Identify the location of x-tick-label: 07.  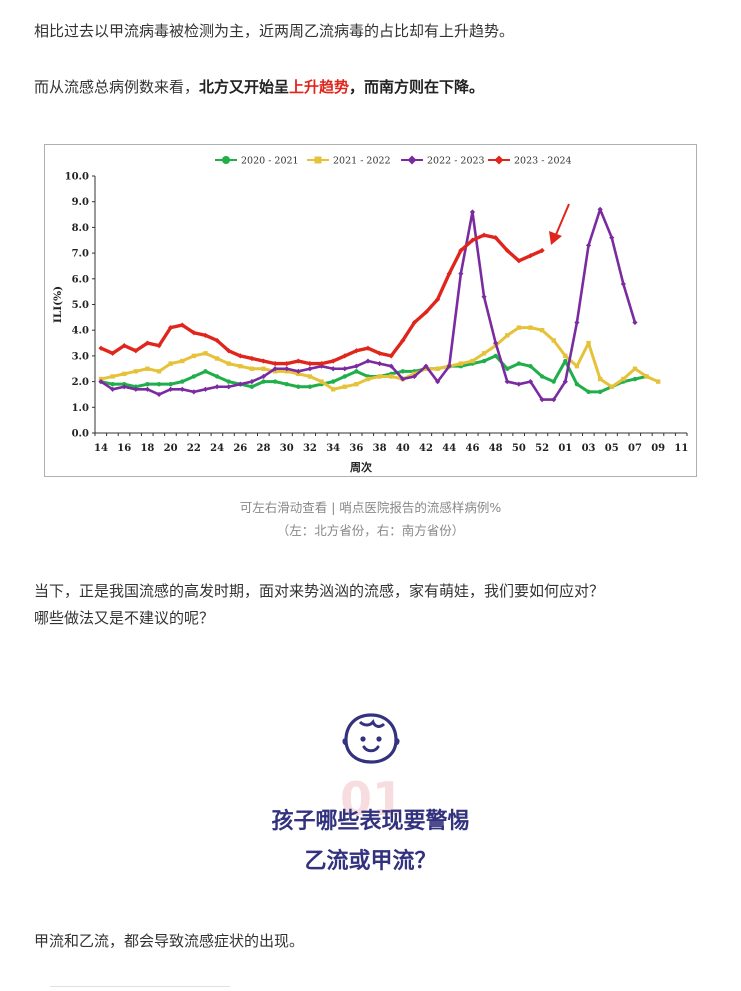
(635, 448).